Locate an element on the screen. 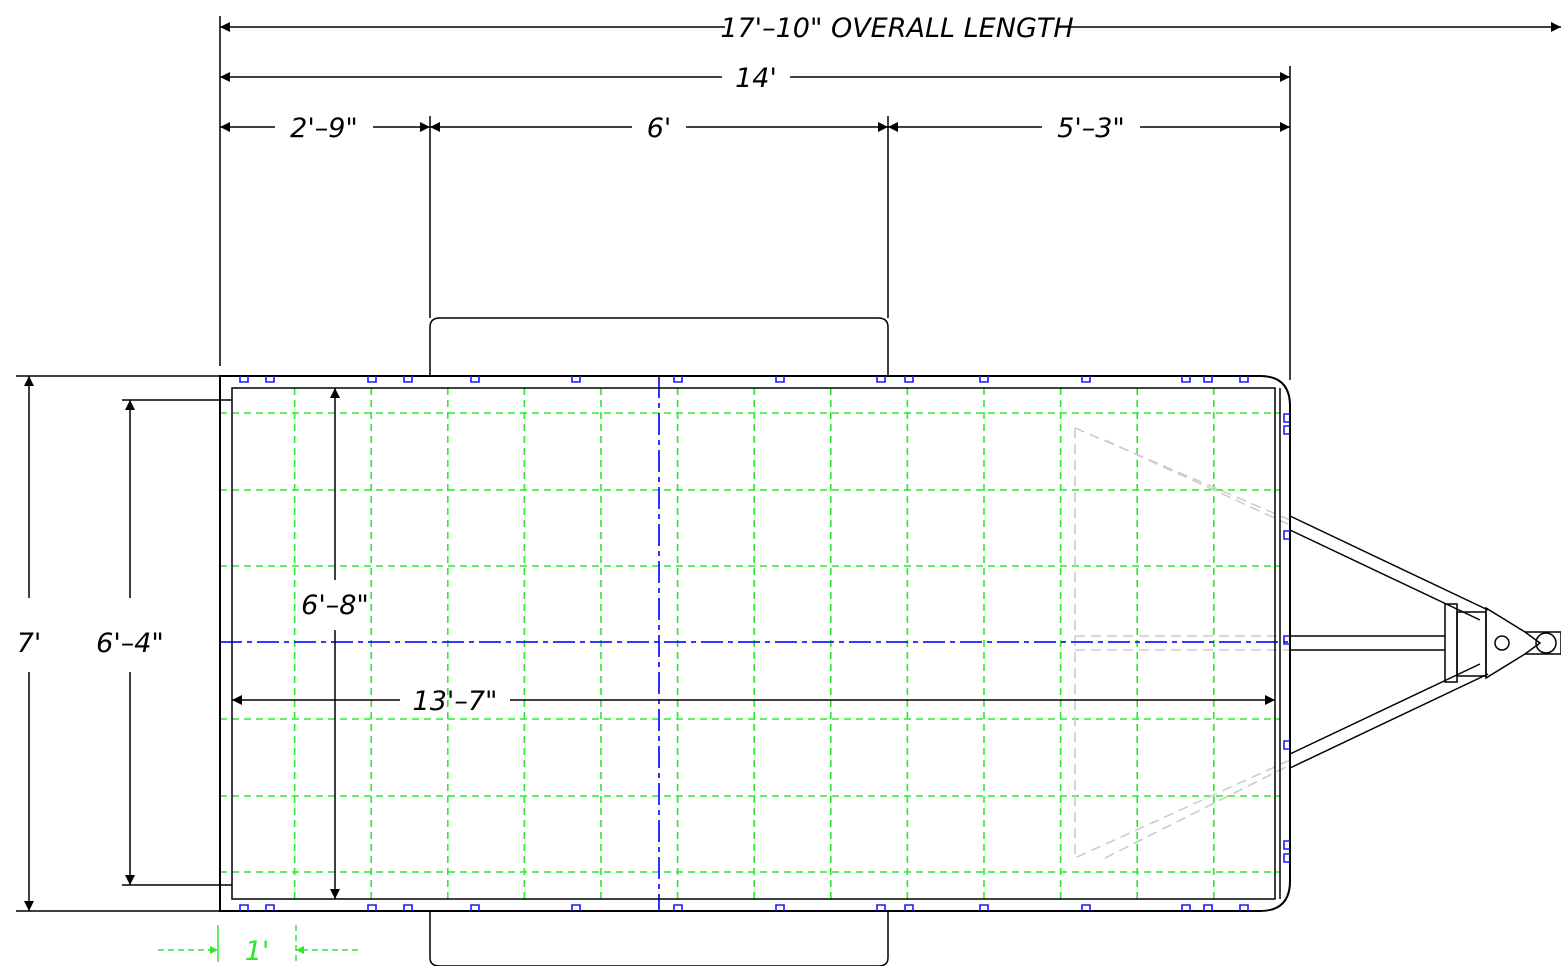 The height and width of the screenshot is (966, 1561). top-fender is located at coordinates (659, 346).